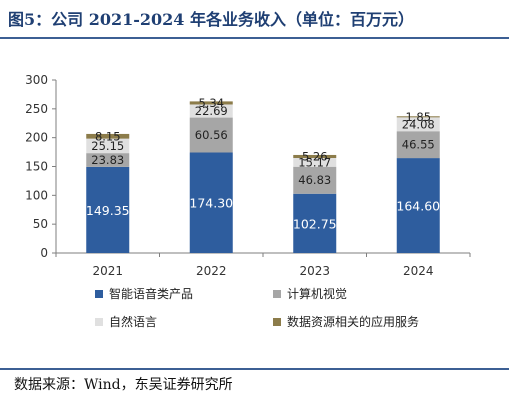 This screenshot has width=509, height=403. Describe the element at coordinates (353, 321) in the screenshot. I see `legend-label: 数据资源相关的应用服务` at that location.